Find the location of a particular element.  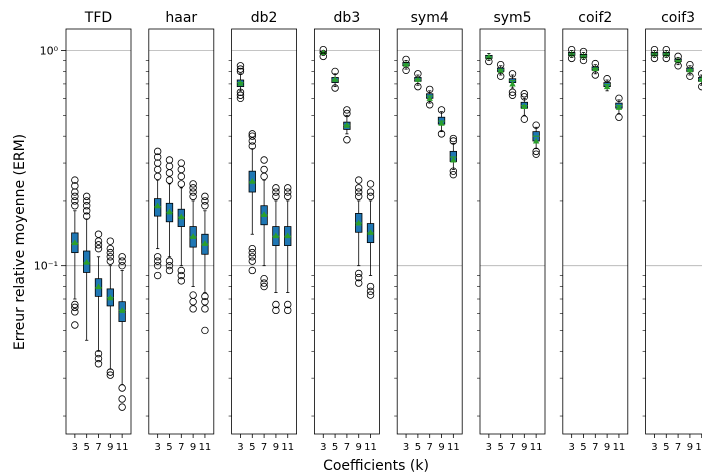

box-sym5-k7 is located at coordinates (512, 84).